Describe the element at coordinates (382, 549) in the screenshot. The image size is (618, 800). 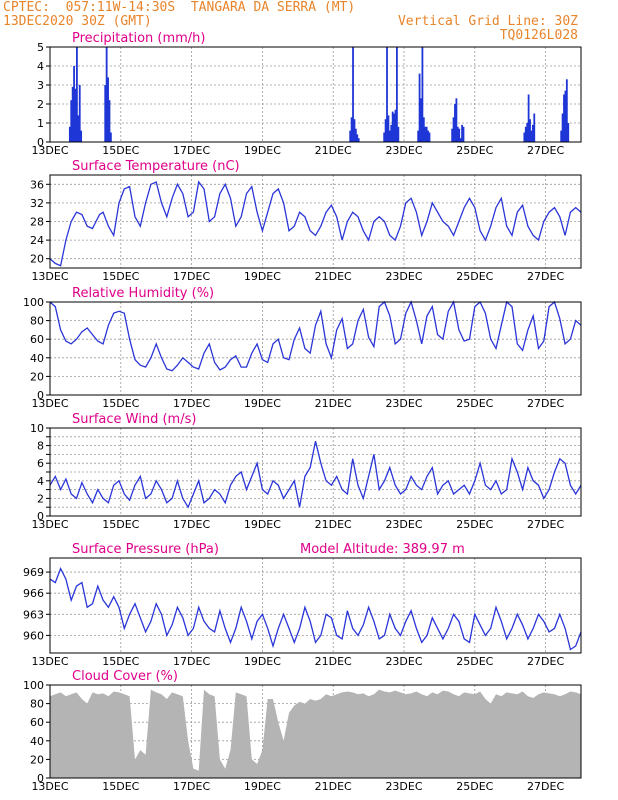
I see `chart-annotation: Model Altitude: 389.97 m` at that location.